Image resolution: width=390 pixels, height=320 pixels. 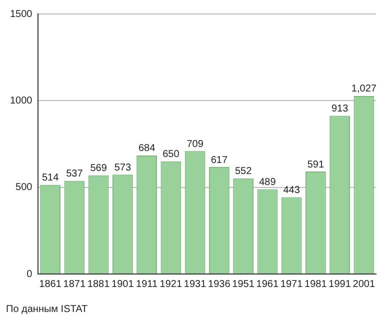 I want to click on x-tick-label: 1921, so click(x=171, y=284).